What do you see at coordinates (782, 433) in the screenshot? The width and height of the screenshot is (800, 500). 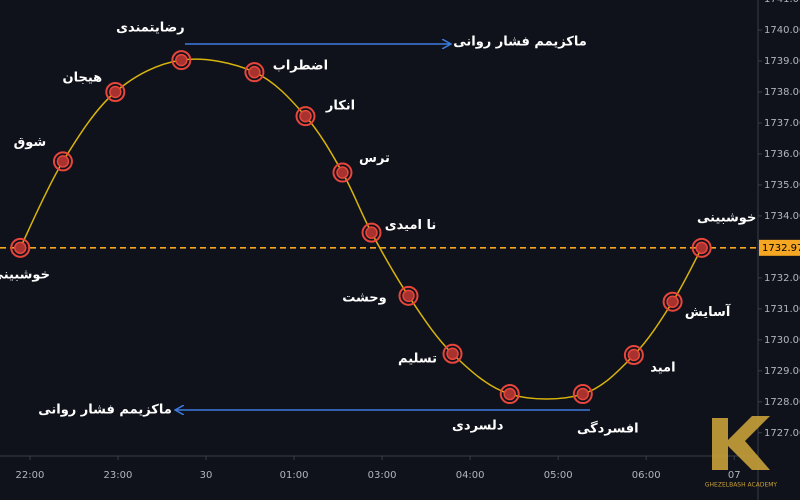 I see `y-tick-label: 1727.00` at bounding box center [782, 433].